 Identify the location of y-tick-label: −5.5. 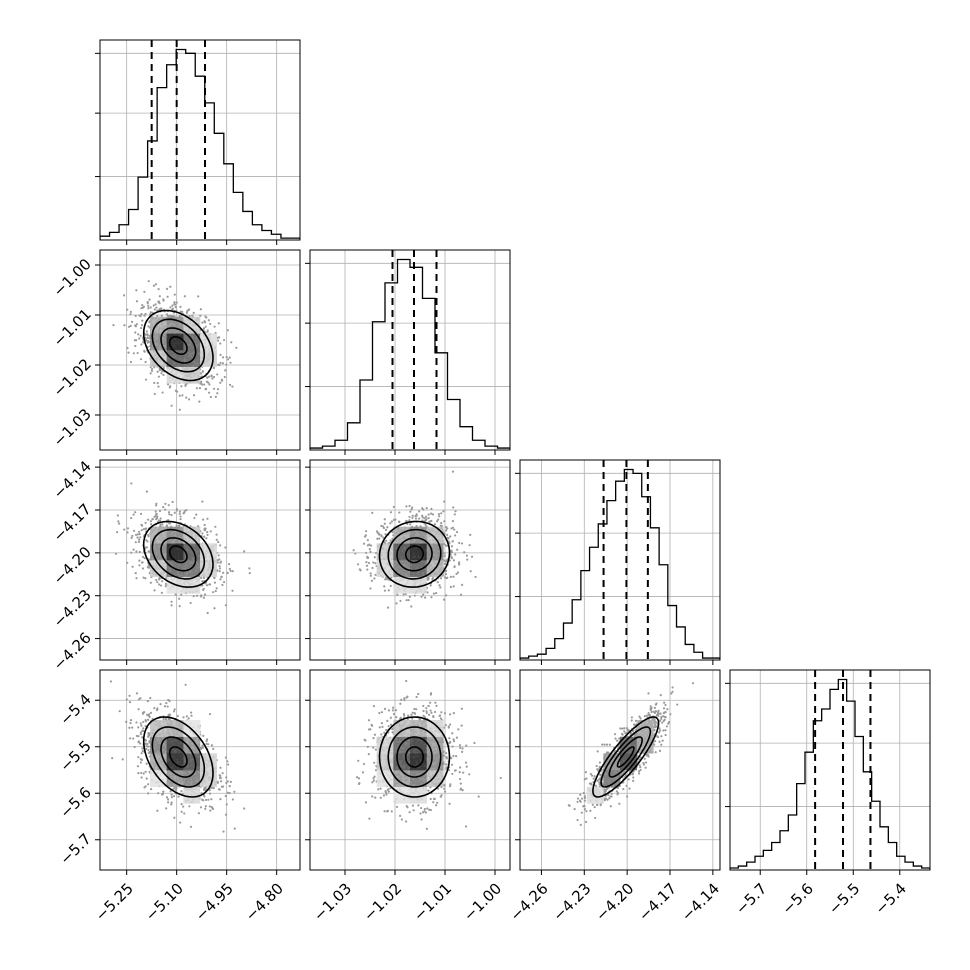
(75, 756).